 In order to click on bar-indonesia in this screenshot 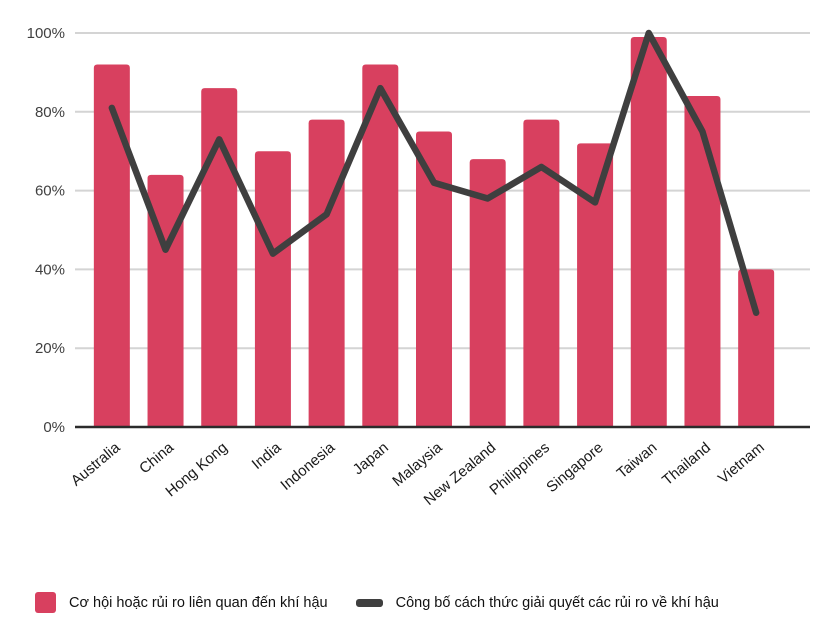, I will do `click(326, 273)`.